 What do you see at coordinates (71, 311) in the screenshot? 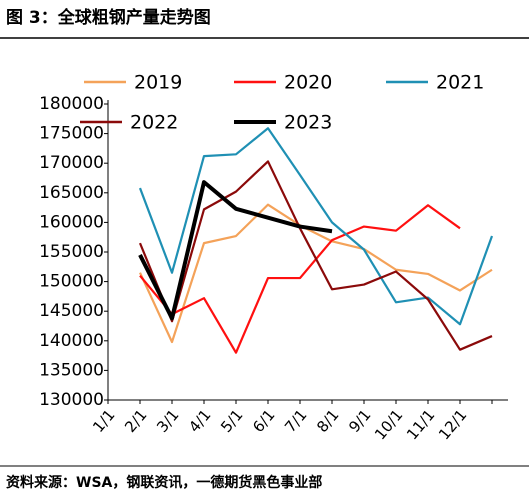
I see `y-tick-label: 145000` at bounding box center [71, 311].